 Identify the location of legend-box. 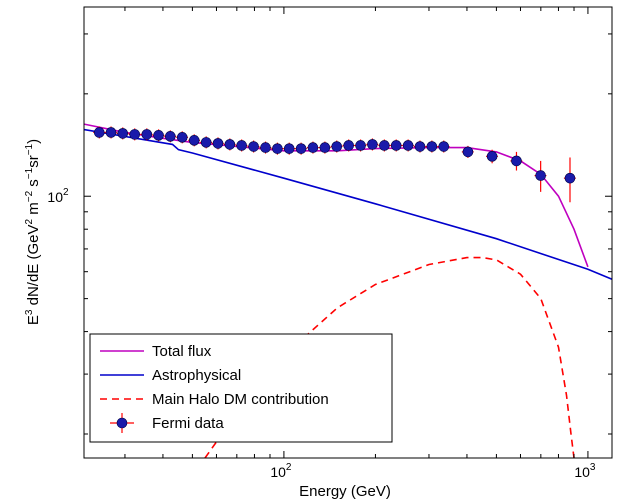
(241, 388).